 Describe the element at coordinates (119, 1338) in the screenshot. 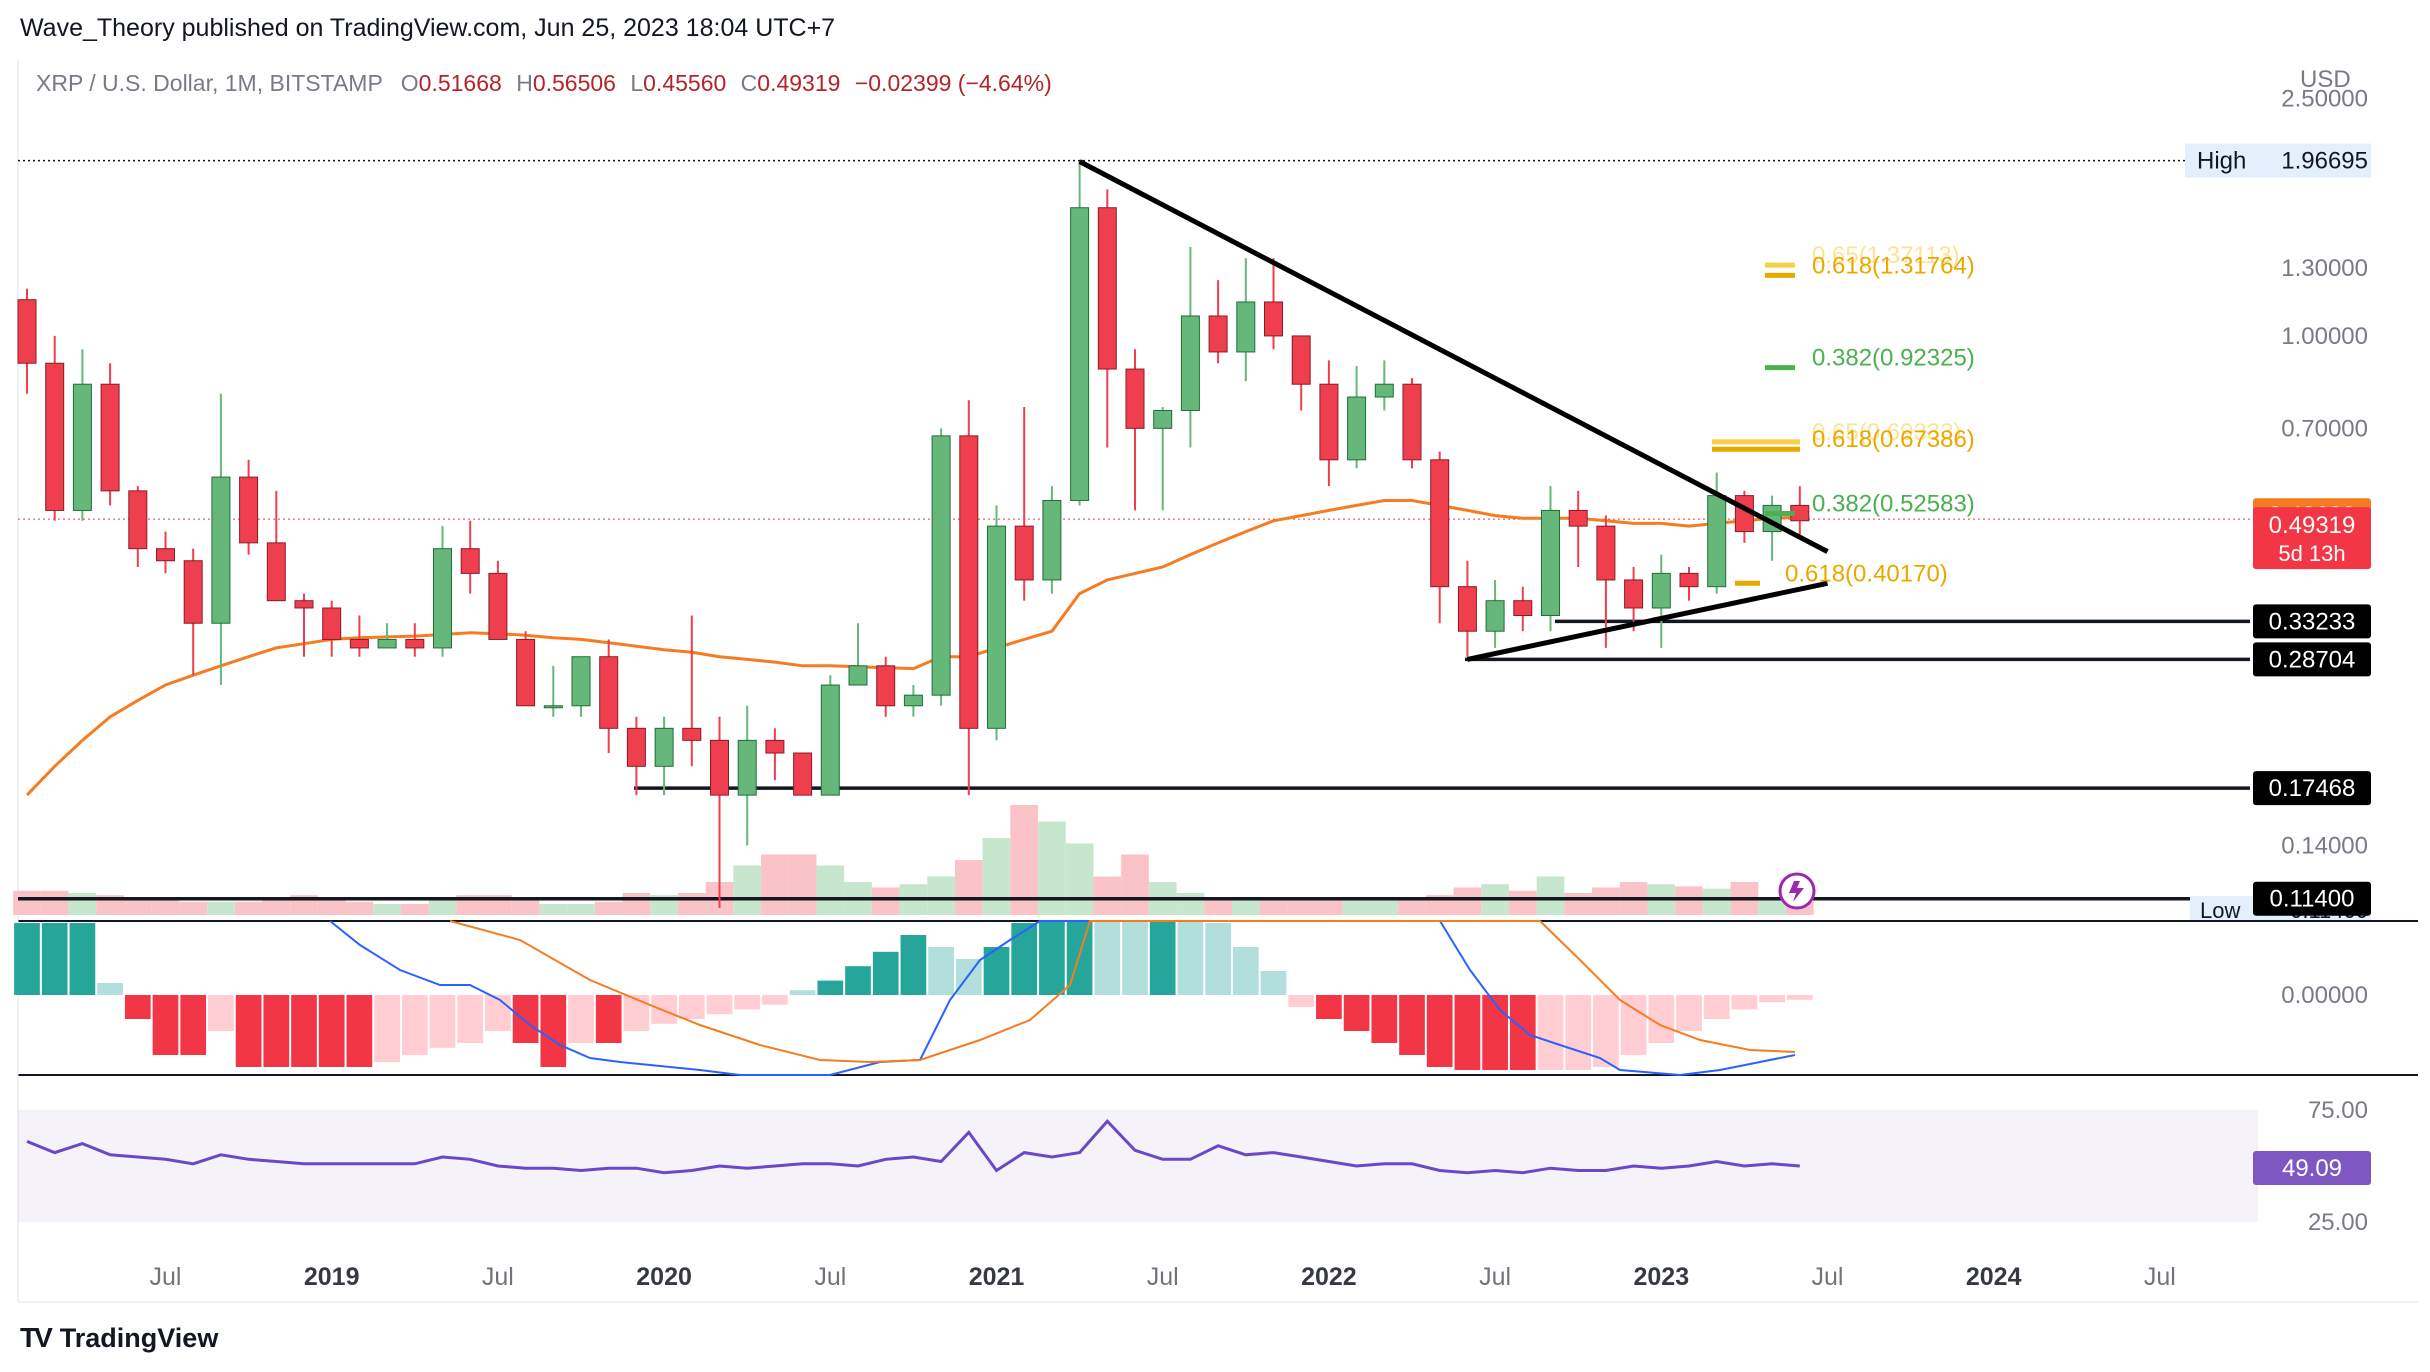

I see `tradingview-logo: TV TradingView` at that location.